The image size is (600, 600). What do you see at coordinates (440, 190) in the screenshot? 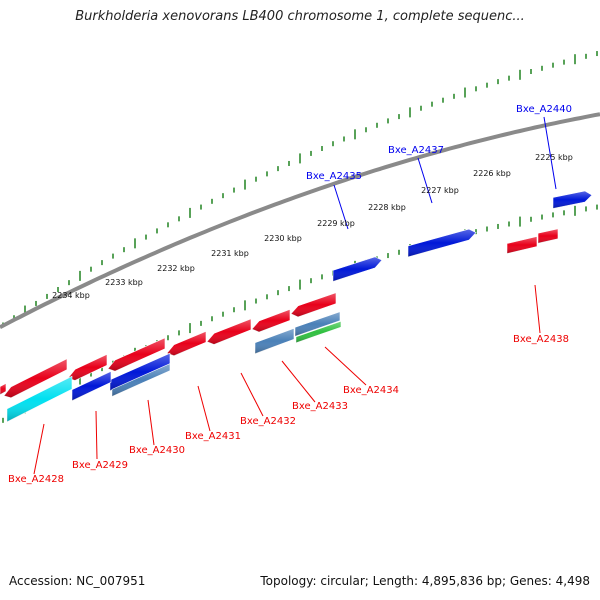
I see `scale-label: 2227 kbp` at bounding box center [440, 190].